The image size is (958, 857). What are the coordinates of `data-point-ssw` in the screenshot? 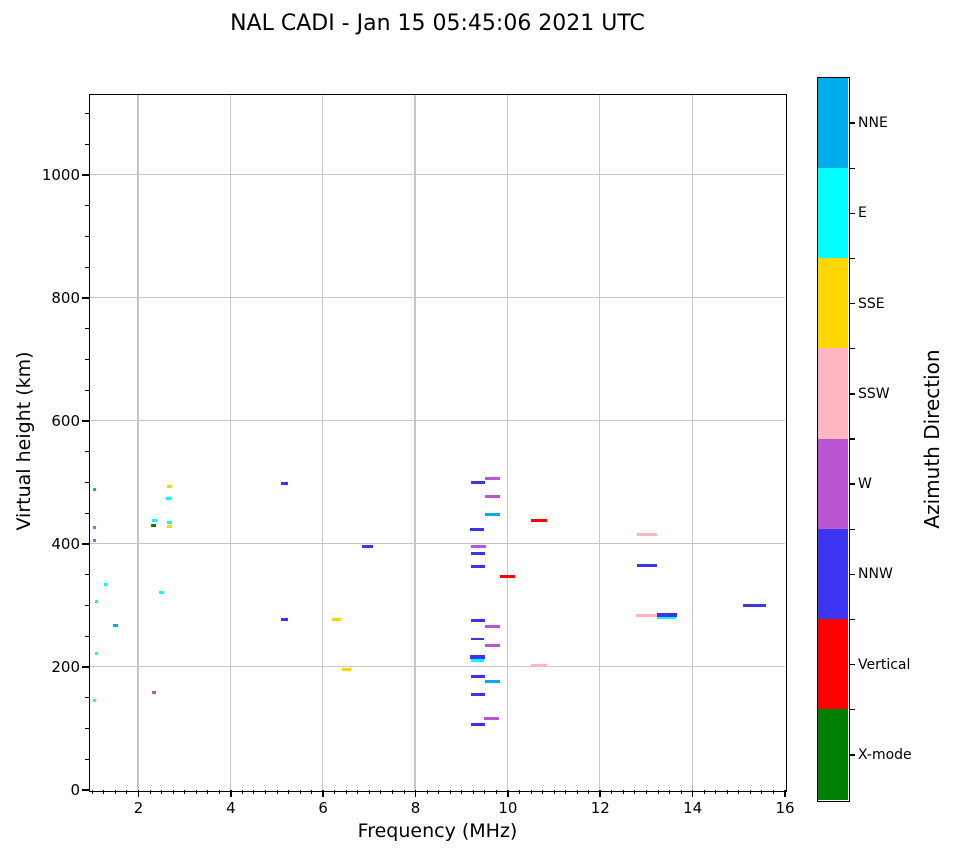 It's located at (646, 615).